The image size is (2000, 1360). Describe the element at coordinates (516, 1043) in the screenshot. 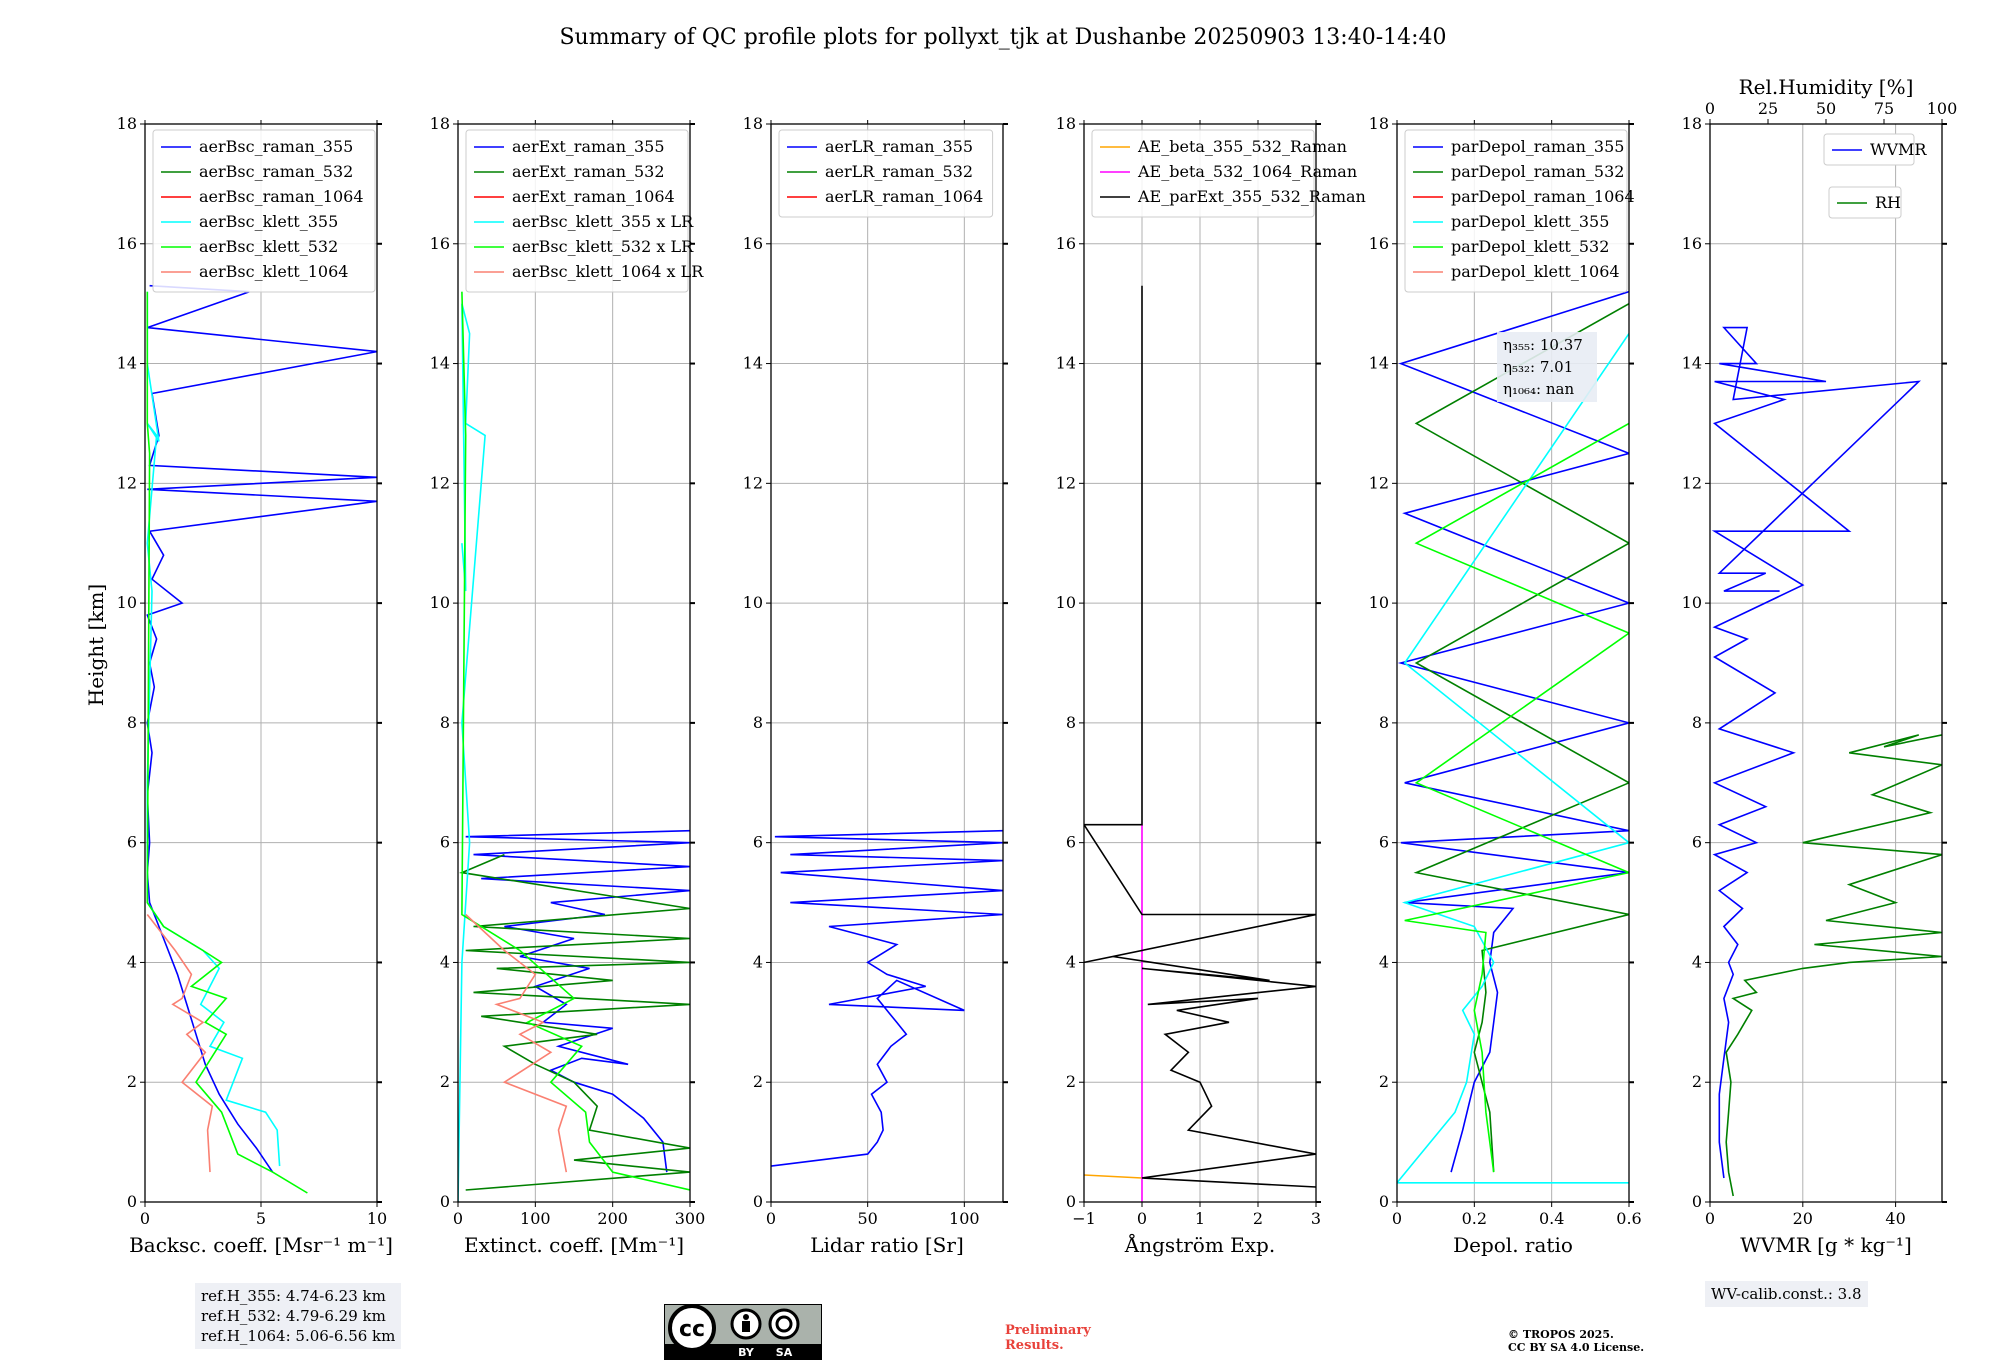

I see `series-line-aerBsc_klett_1064 x LR` at that location.